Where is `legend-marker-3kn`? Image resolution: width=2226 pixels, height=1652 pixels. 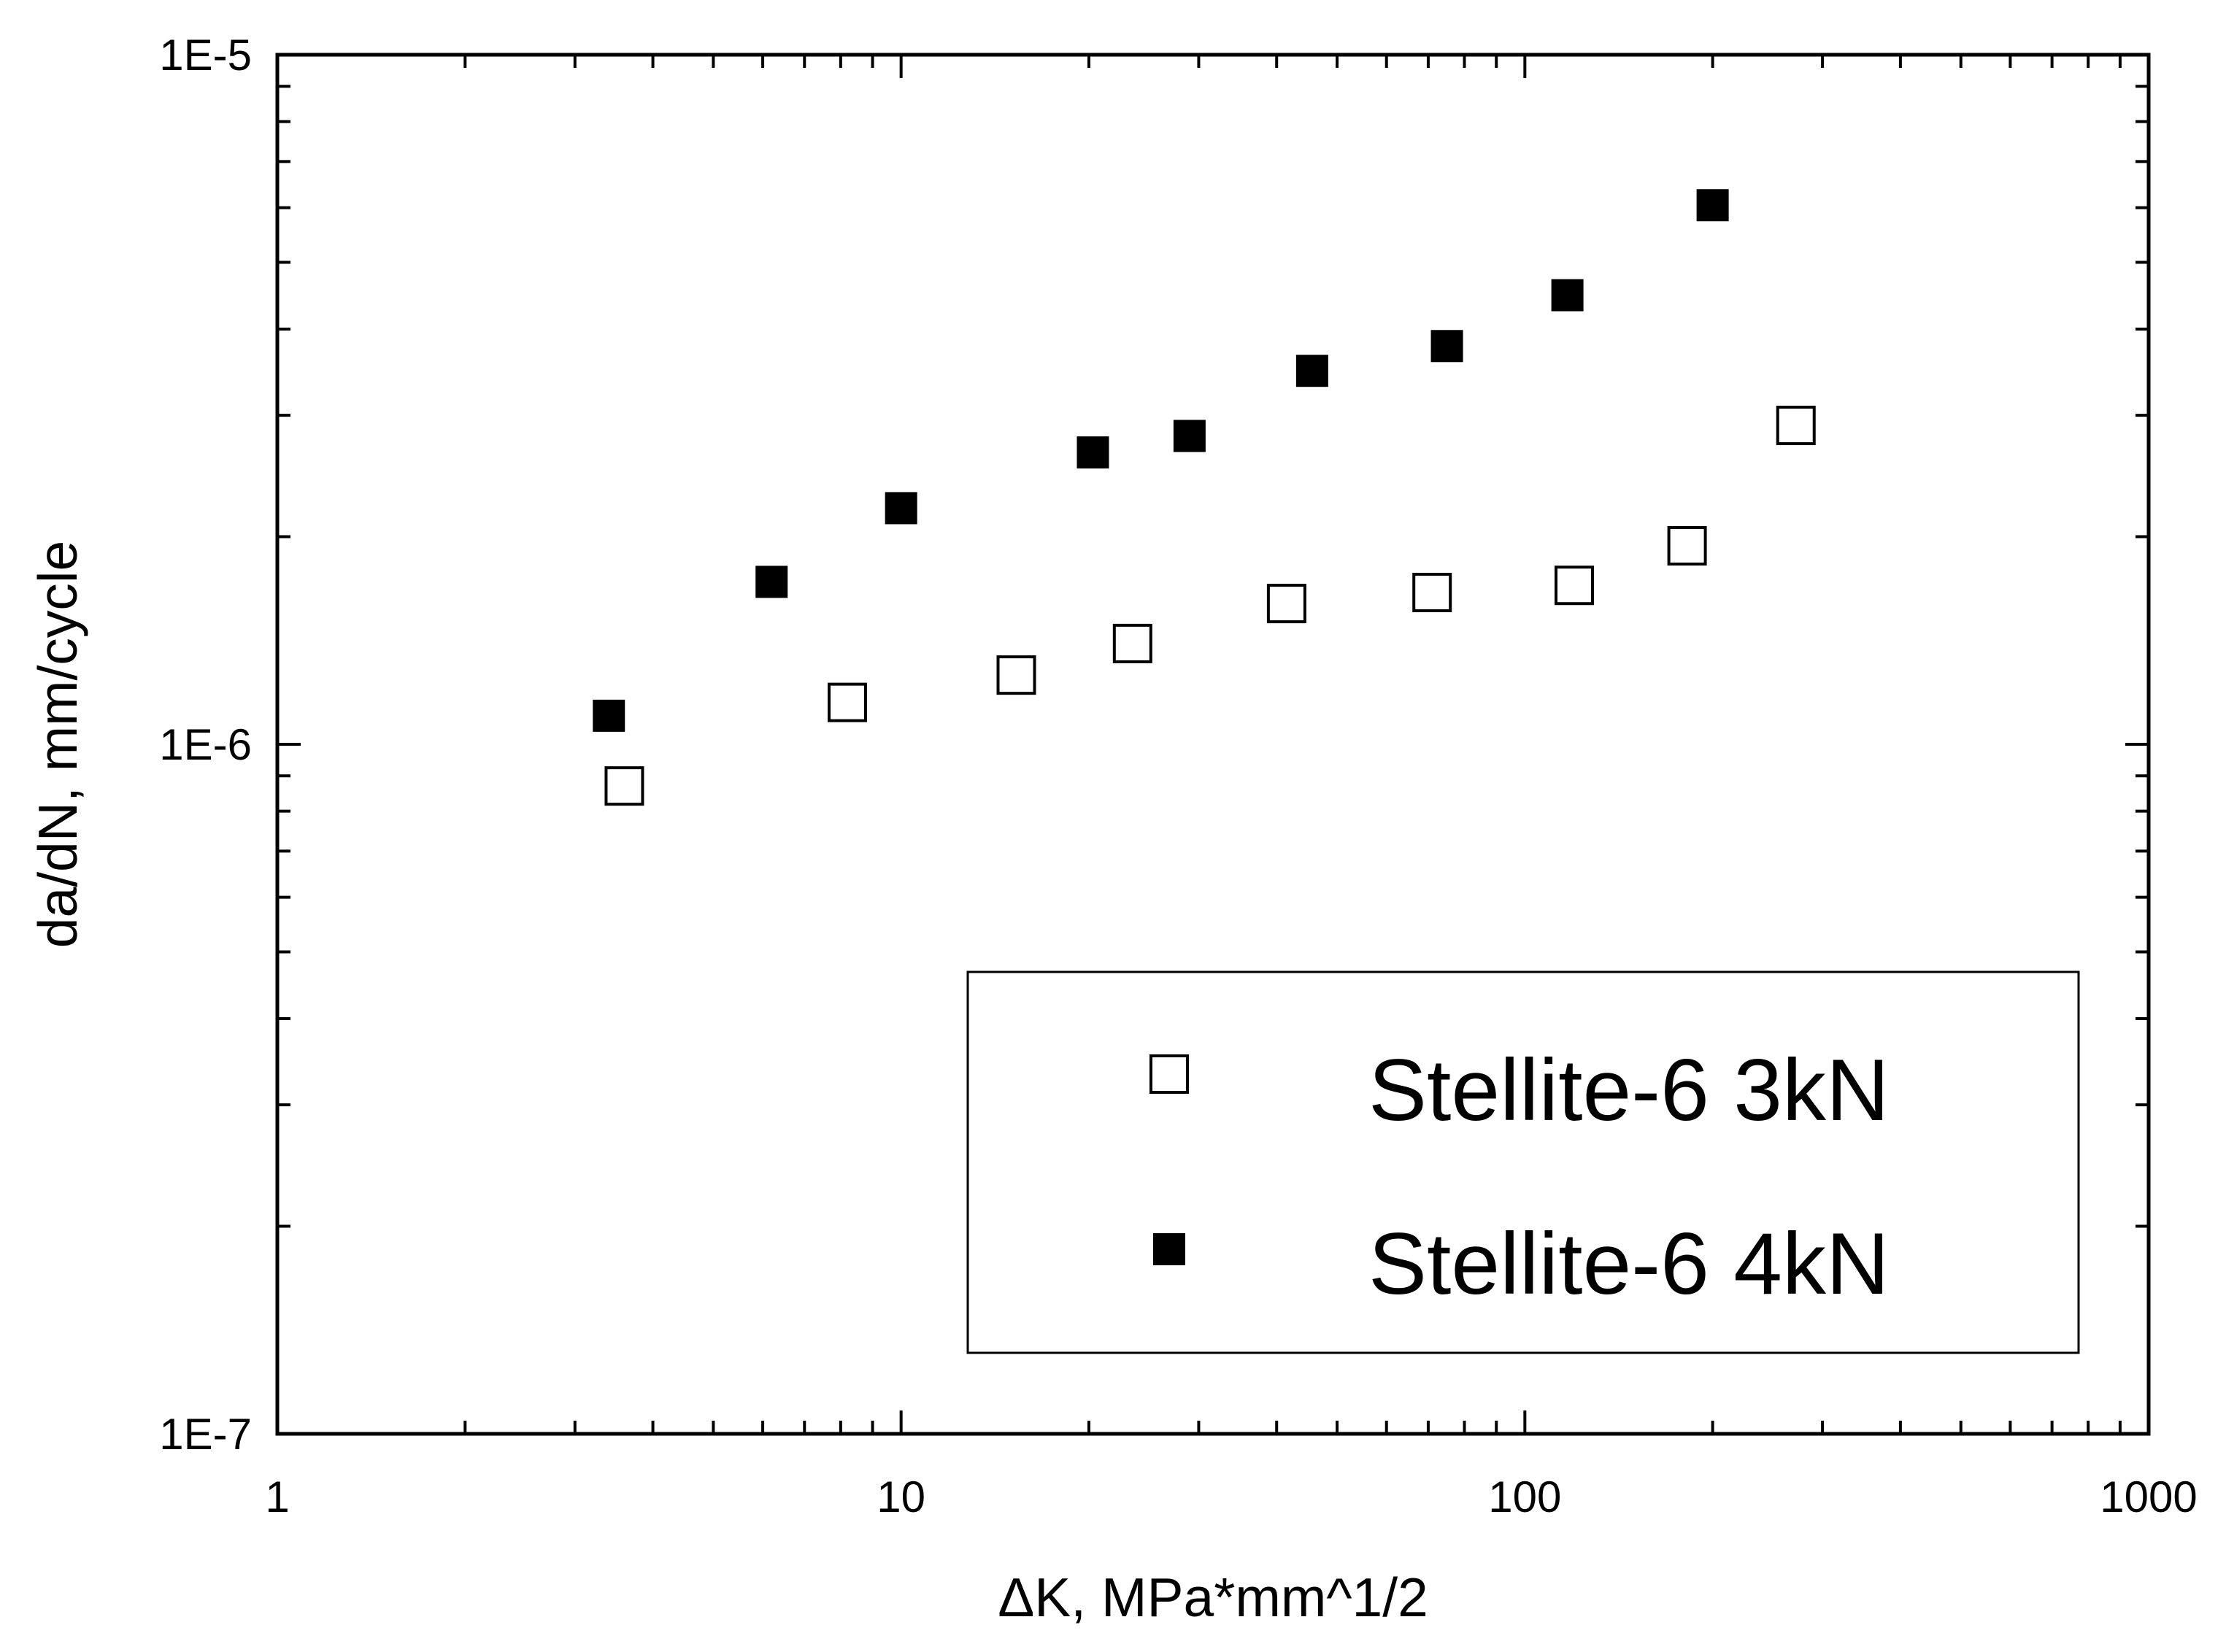 legend-marker-3kn is located at coordinates (1169, 1074).